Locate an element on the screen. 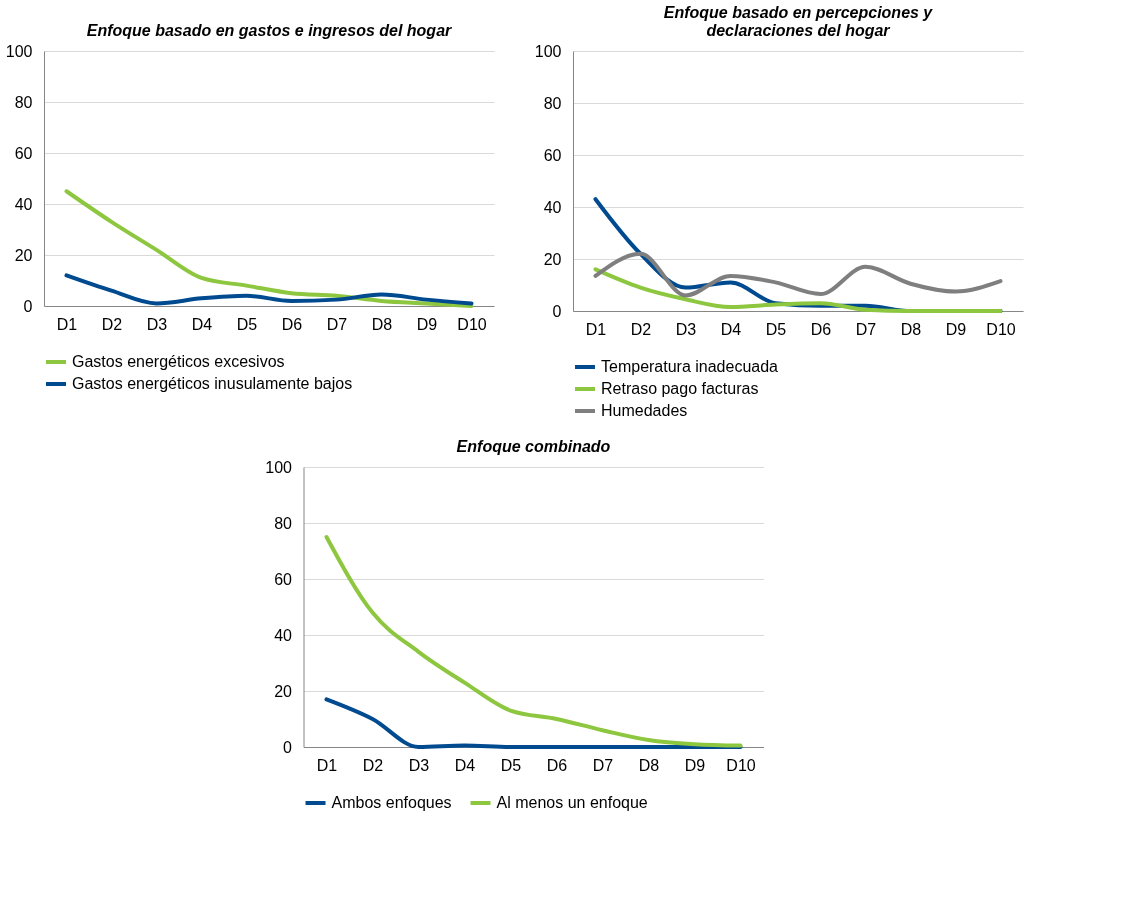 Image resolution: width=1131 pixels, height=912 pixels. legend-label: Retraso pago facturas is located at coordinates (680, 388).